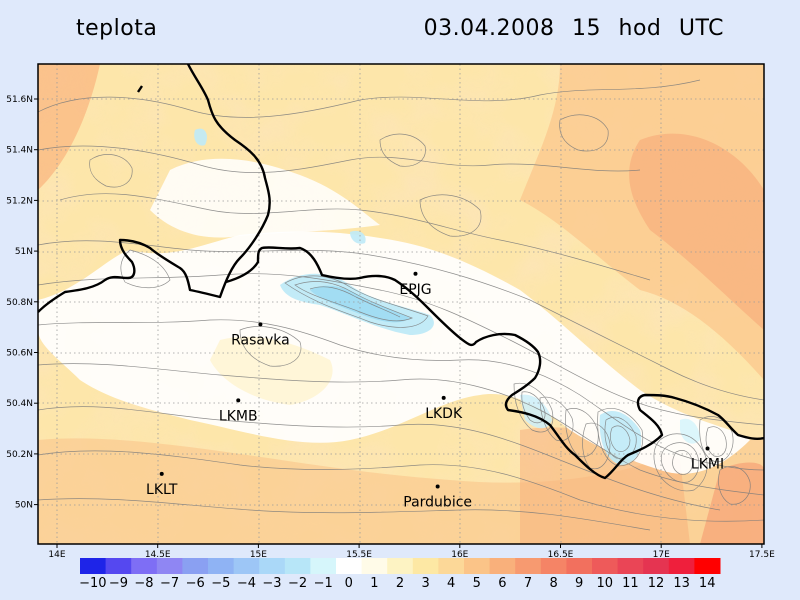  Describe the element at coordinates (323, 583) in the screenshot. I see `colorbar-label: −1` at that location.